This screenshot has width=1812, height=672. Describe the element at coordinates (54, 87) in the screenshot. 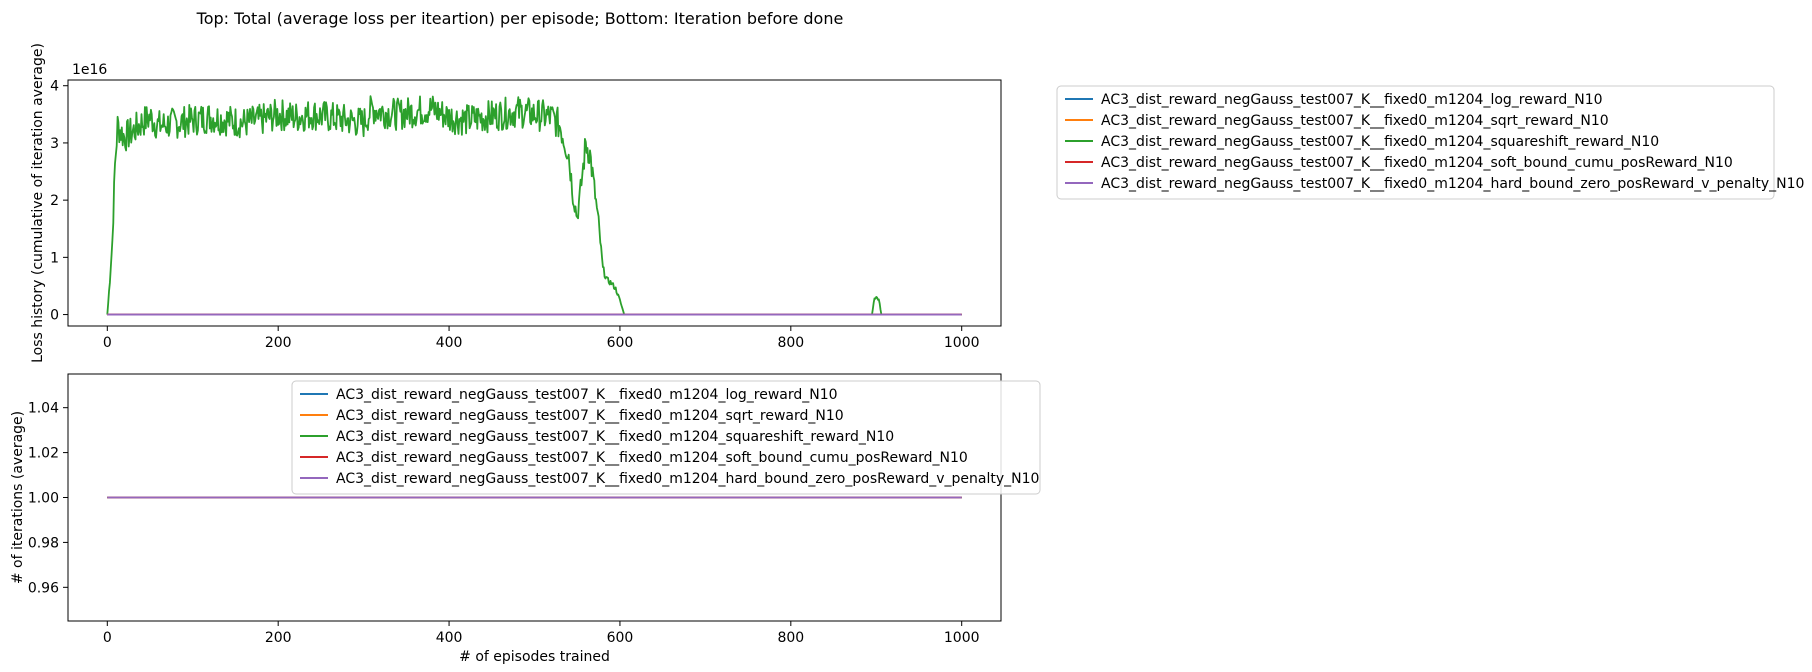

I see `y-tick-label: 4` at that location.